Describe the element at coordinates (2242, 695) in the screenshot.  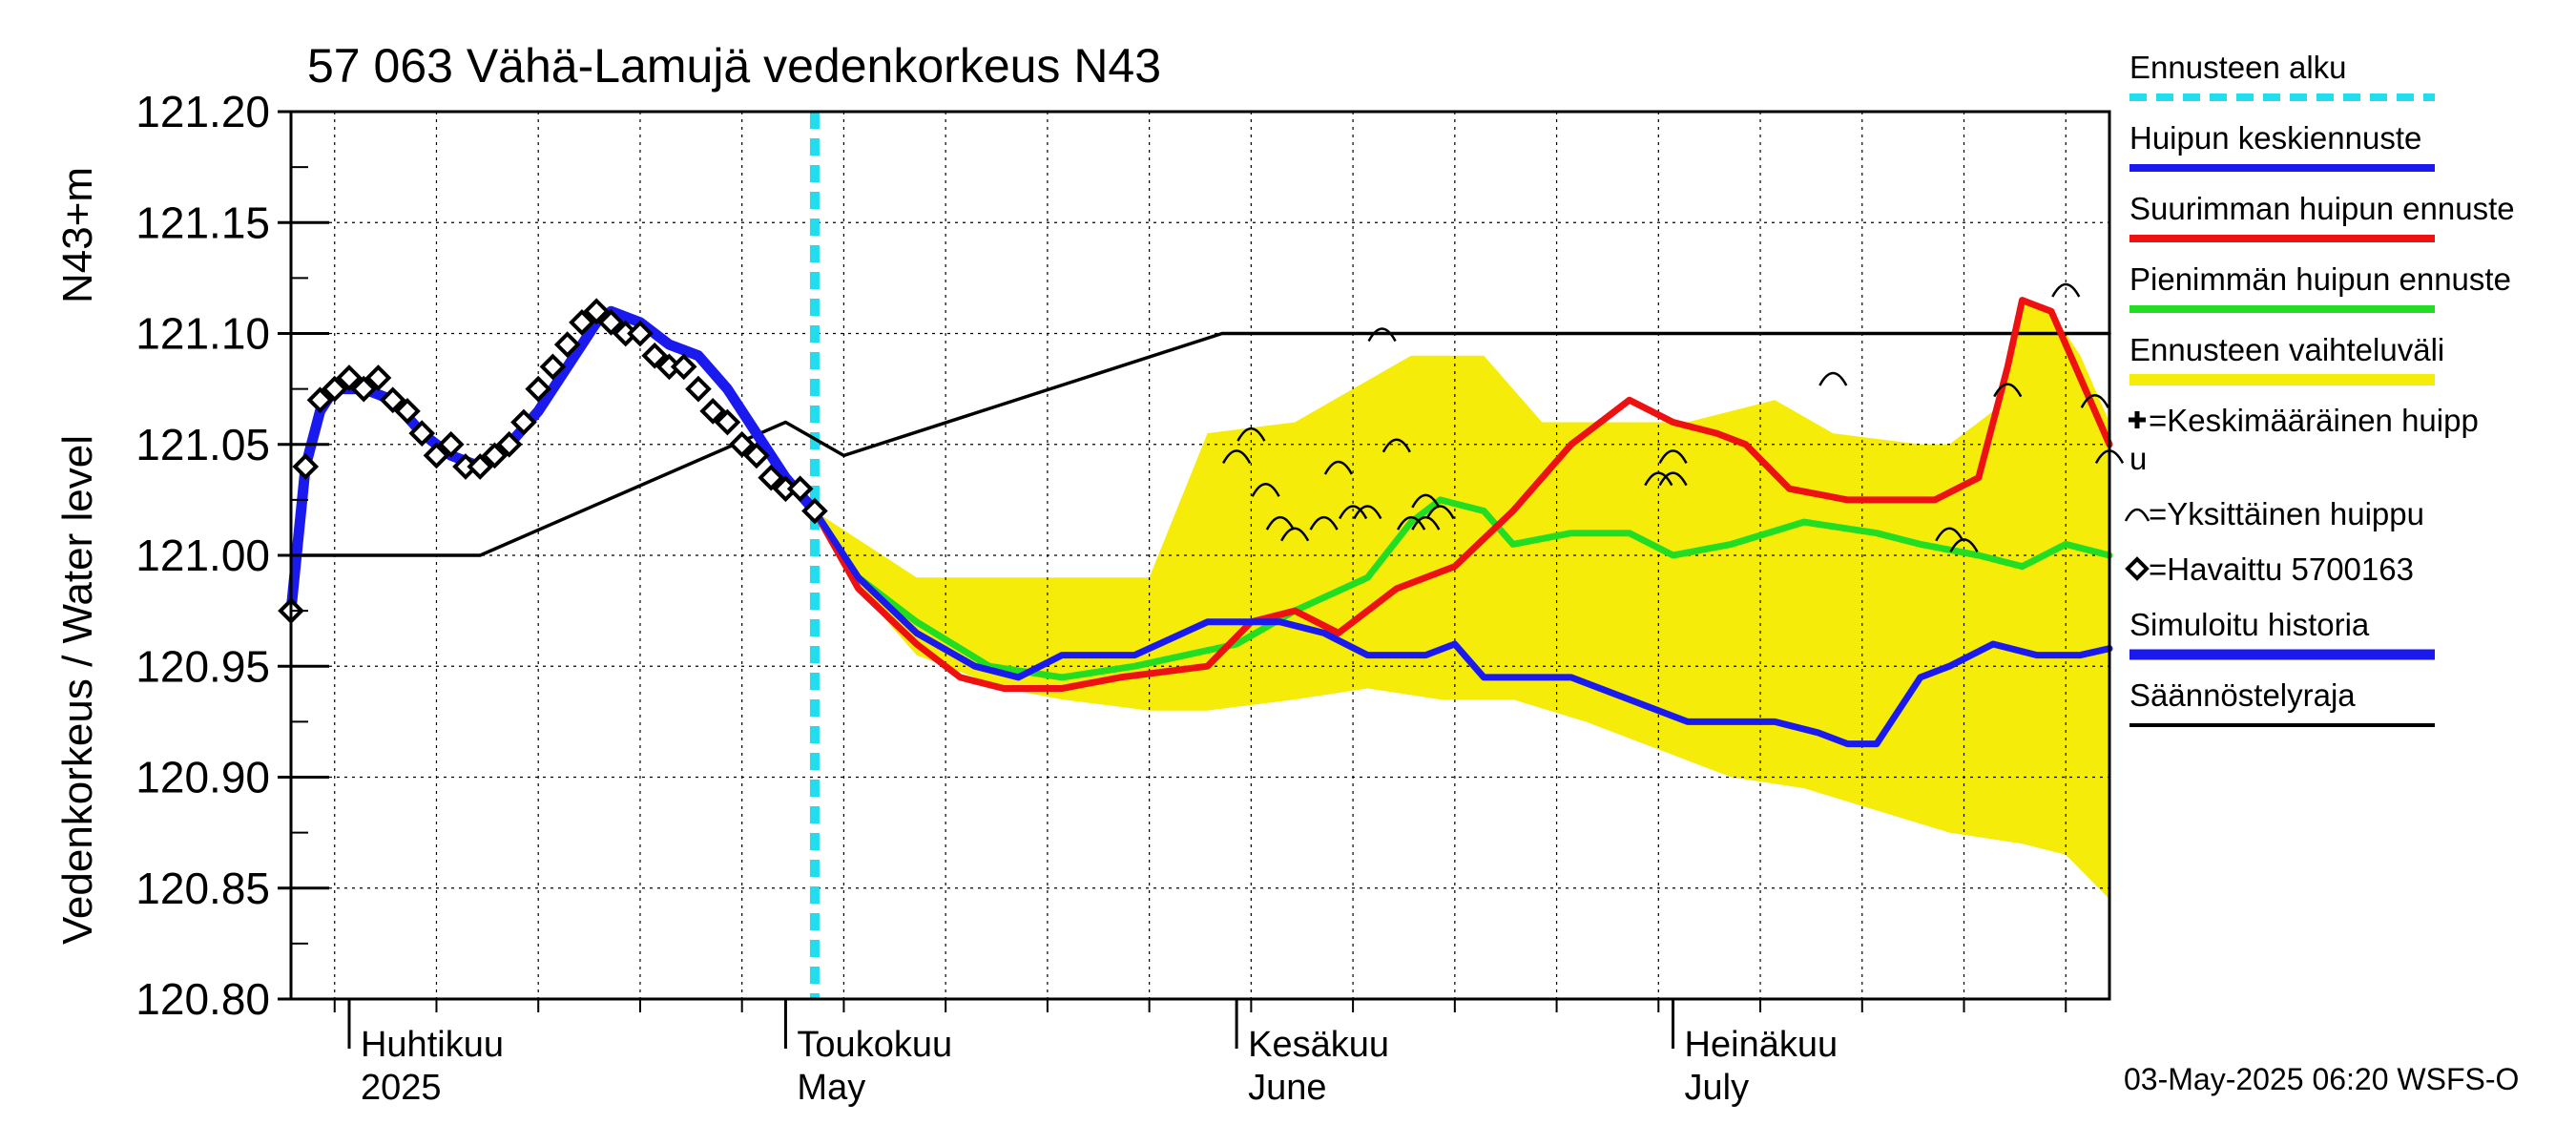
I see `legend-label: Säännöstelyraja` at that location.